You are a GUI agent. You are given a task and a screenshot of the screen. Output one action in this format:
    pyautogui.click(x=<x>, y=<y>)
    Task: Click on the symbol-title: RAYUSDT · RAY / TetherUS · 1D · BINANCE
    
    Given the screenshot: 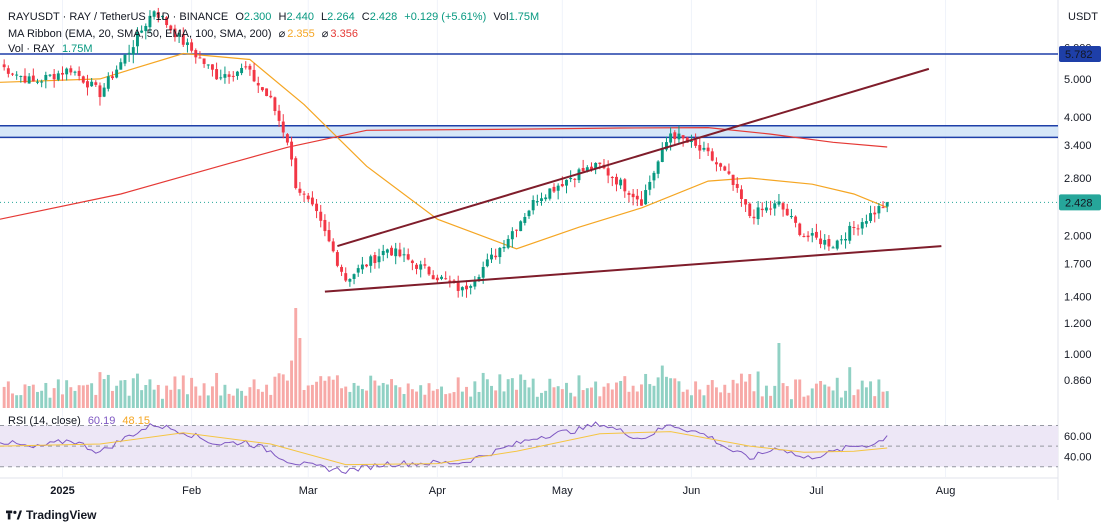 What is the action you would take?
    pyautogui.click(x=118, y=17)
    